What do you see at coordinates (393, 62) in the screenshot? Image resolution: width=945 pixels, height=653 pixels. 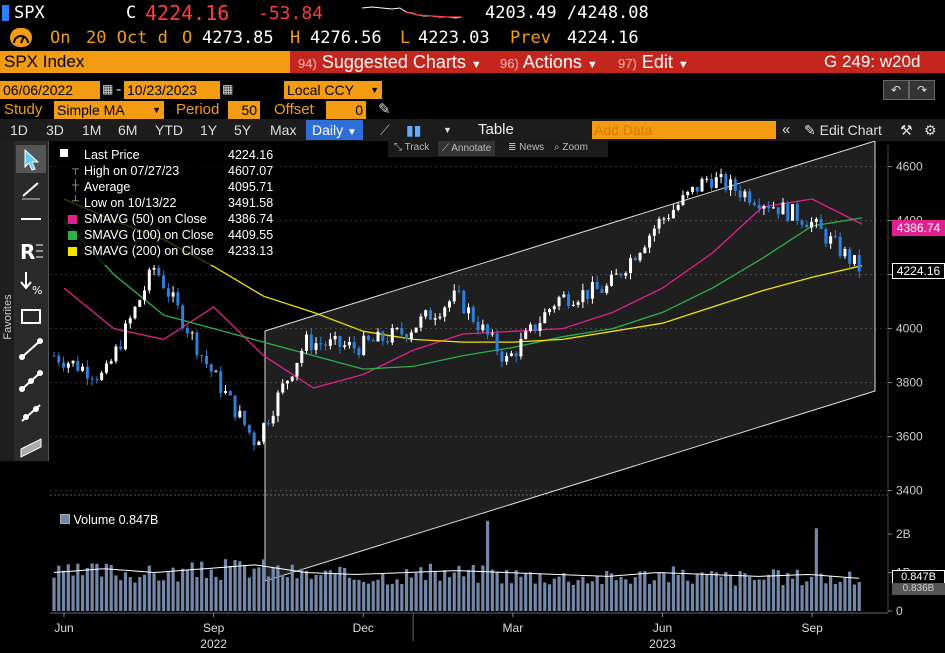 I see `menu-label: Suggested Charts` at bounding box center [393, 62].